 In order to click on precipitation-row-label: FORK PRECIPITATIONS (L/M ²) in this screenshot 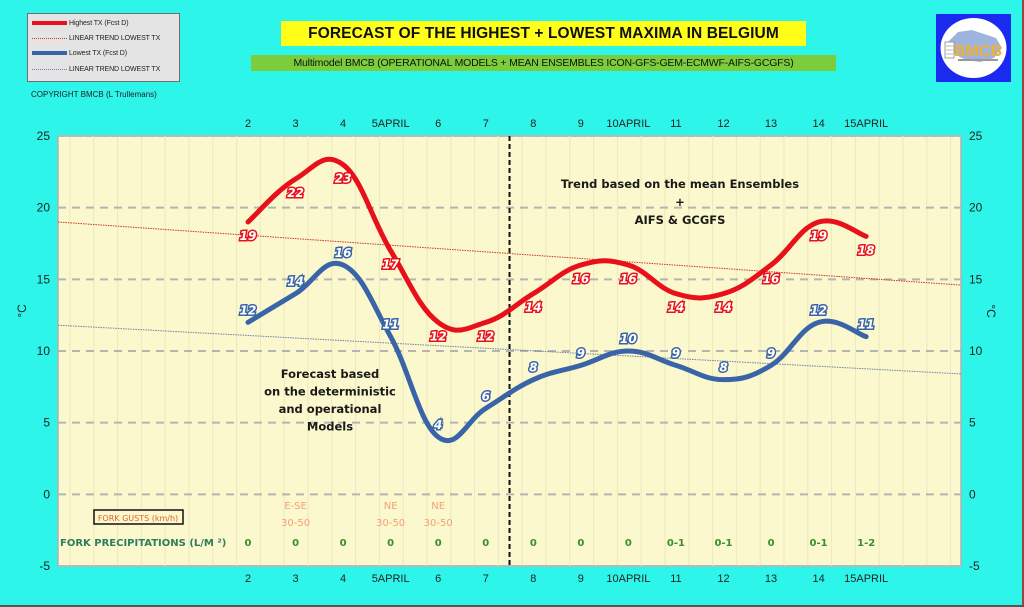, I will do `click(143, 543)`.